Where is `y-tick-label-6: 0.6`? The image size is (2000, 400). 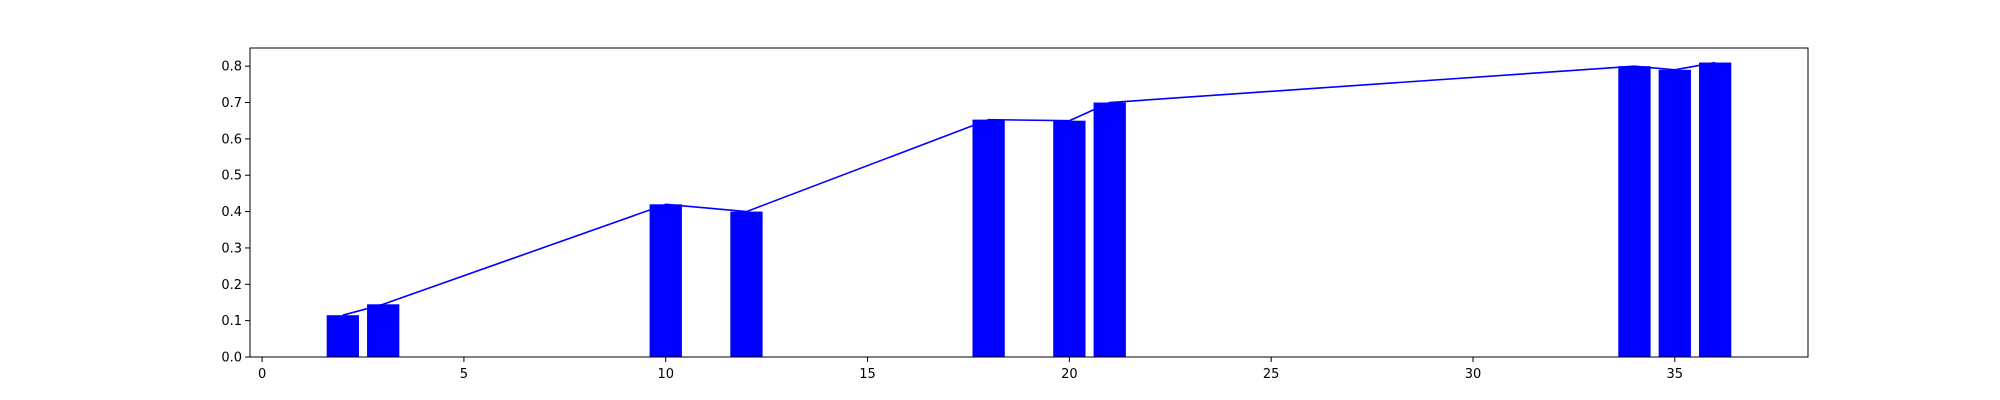
y-tick-label-6: 0.6 is located at coordinates (231, 139).